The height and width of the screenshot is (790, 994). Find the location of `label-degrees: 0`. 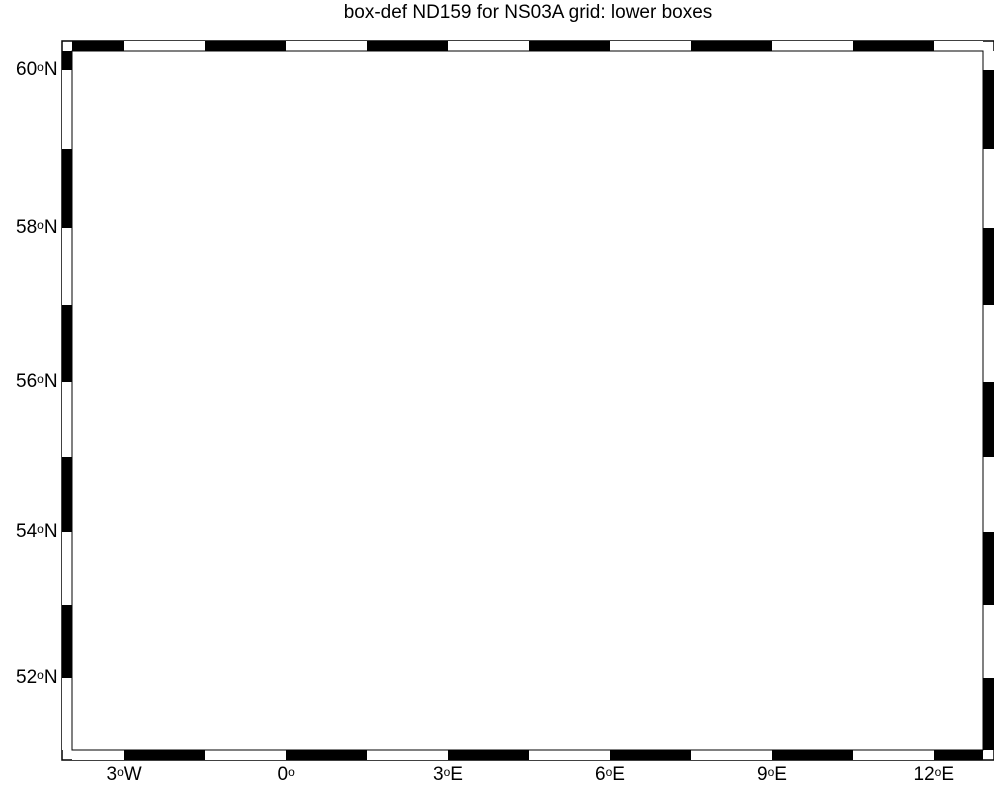

label-degrees: 0 is located at coordinates (283, 774).